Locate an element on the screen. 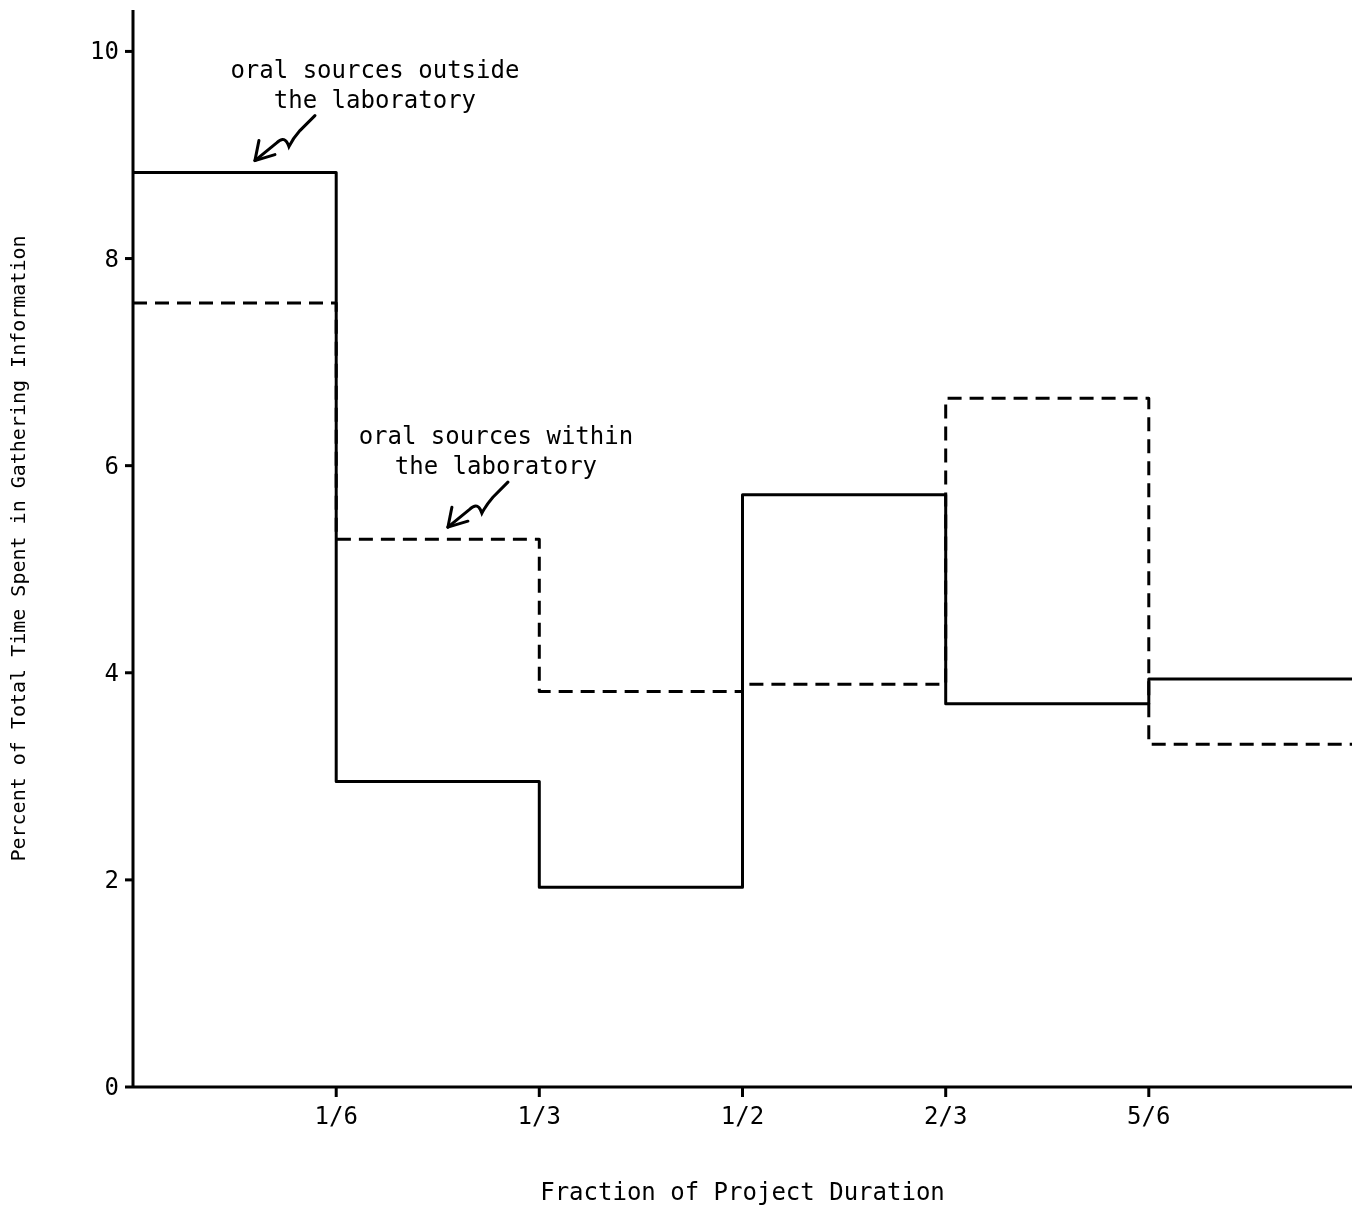  y-axis-title: Percent of Total Time Spent in Gathering Information is located at coordinates (18, 548).